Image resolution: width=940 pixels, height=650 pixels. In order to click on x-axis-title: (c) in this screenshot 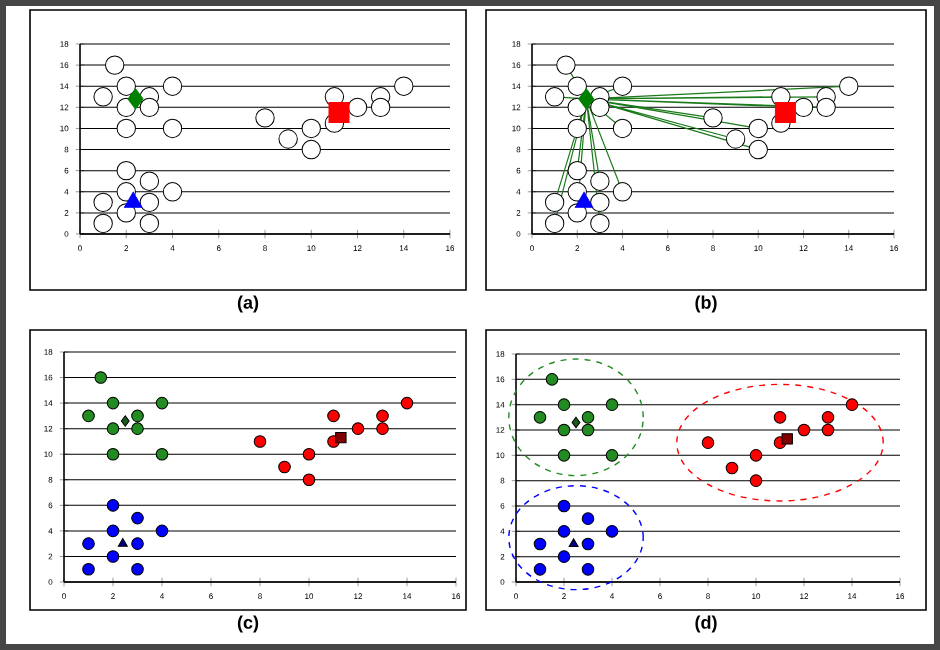, I will do `click(248, 624)`.